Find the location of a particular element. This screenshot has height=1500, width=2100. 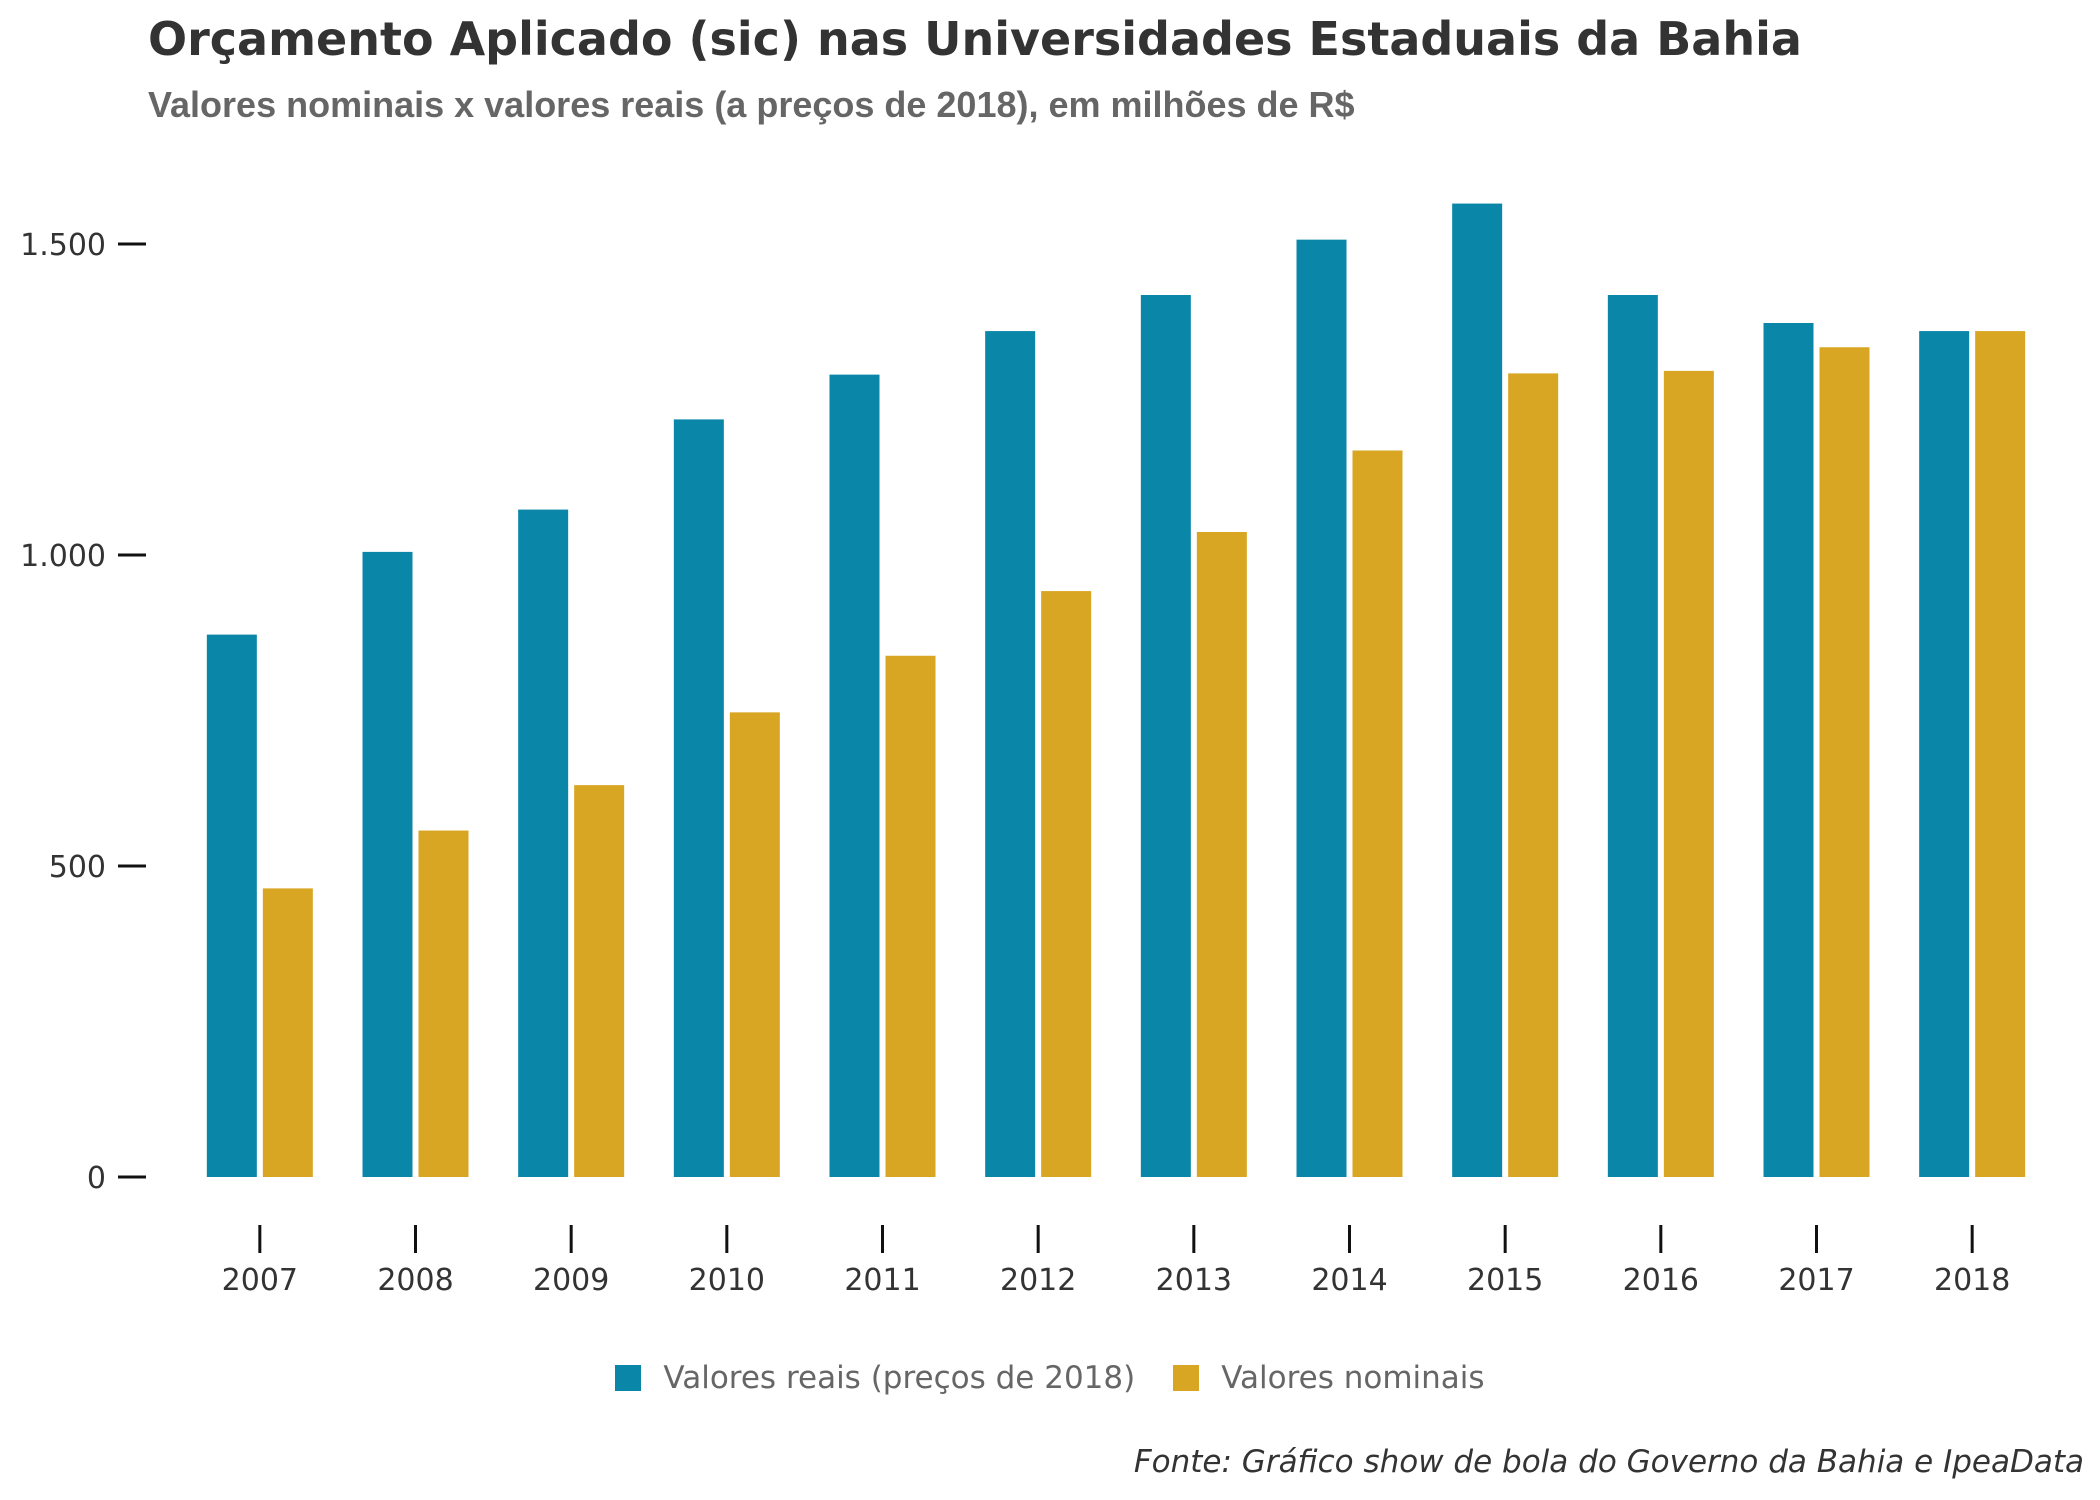

bar-nominal-2008 is located at coordinates (443, 1003).